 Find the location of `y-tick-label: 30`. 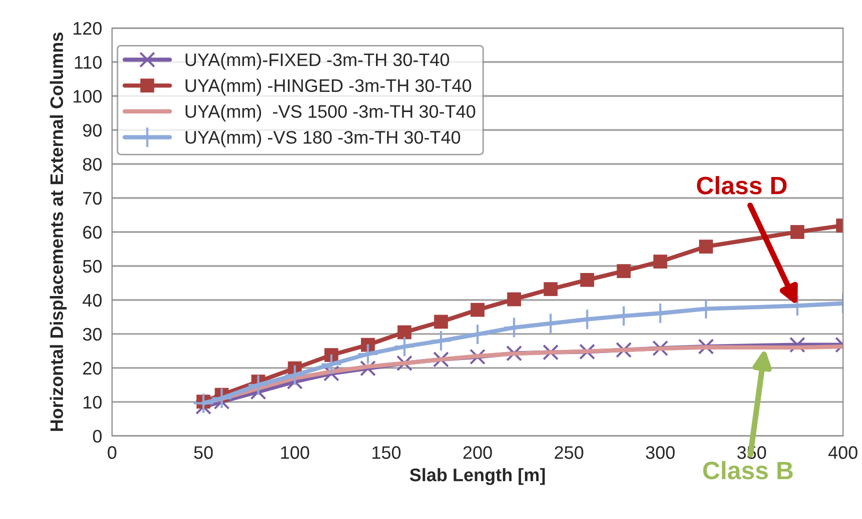

y-tick-label: 30 is located at coordinates (92, 334).